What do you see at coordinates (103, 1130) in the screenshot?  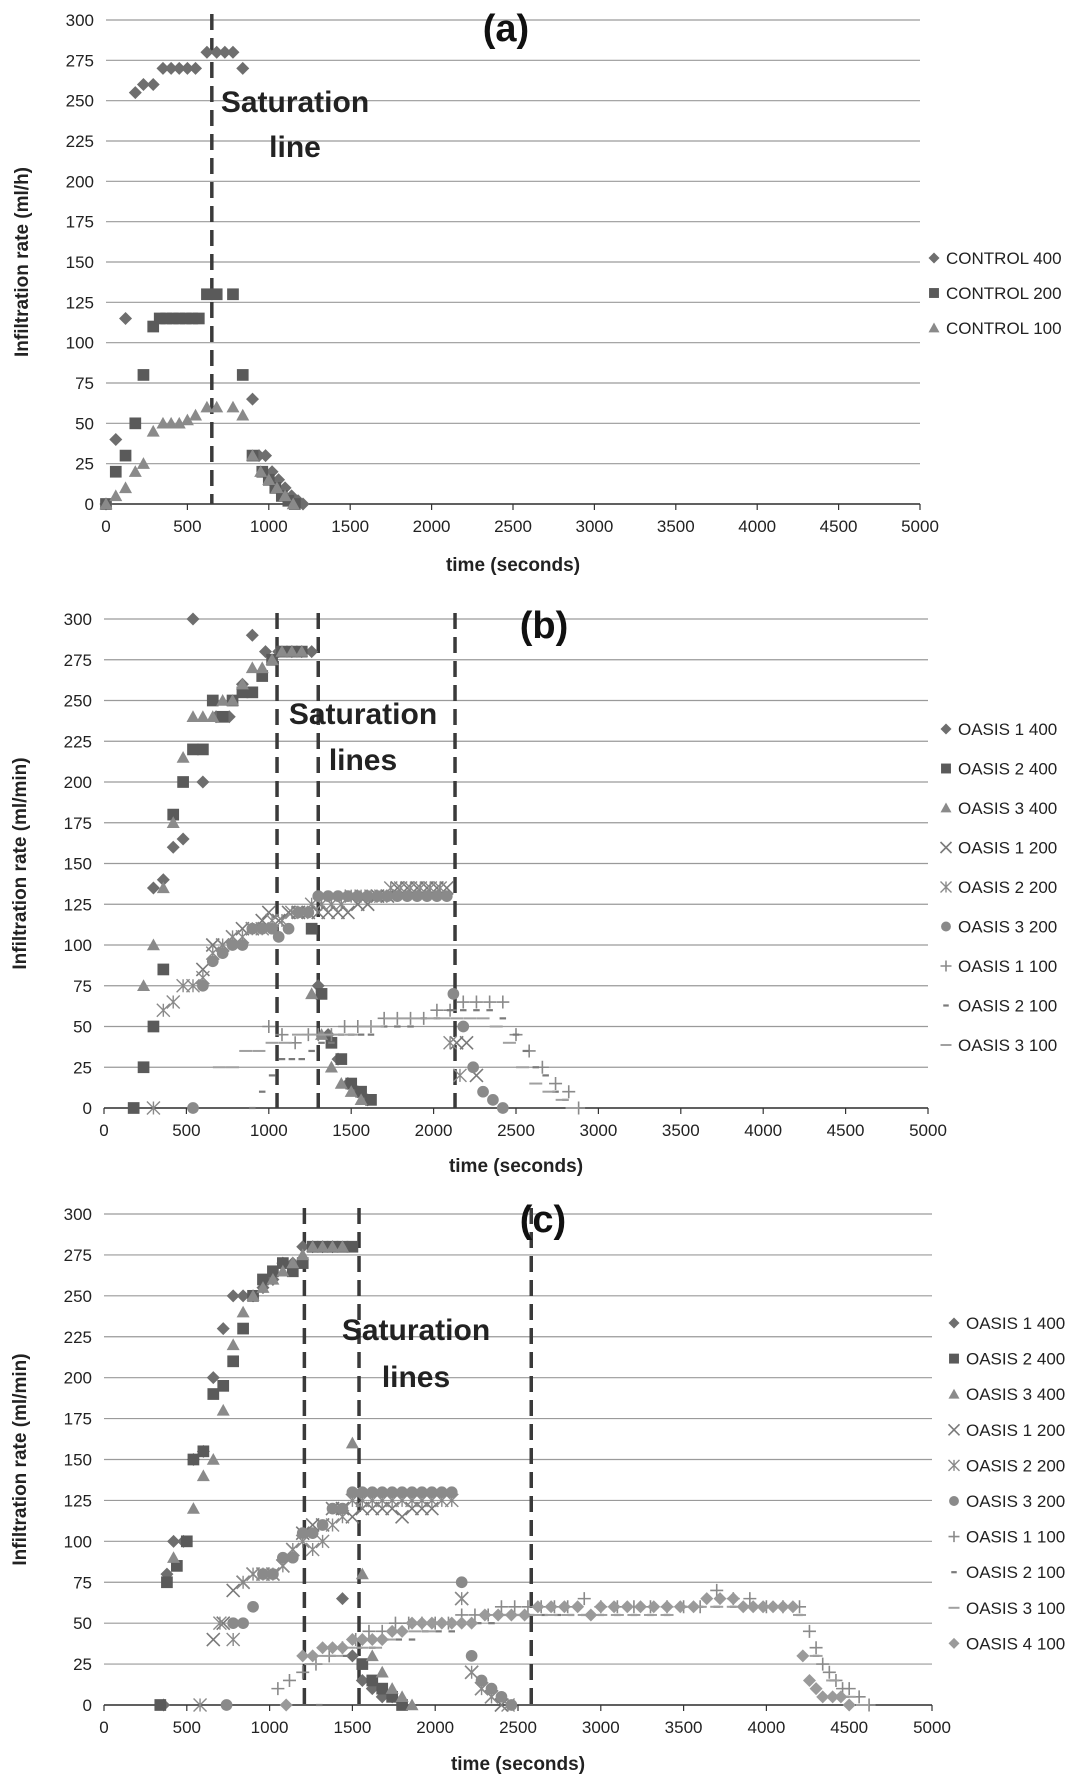 I see `x-tick-label: 0` at bounding box center [103, 1130].